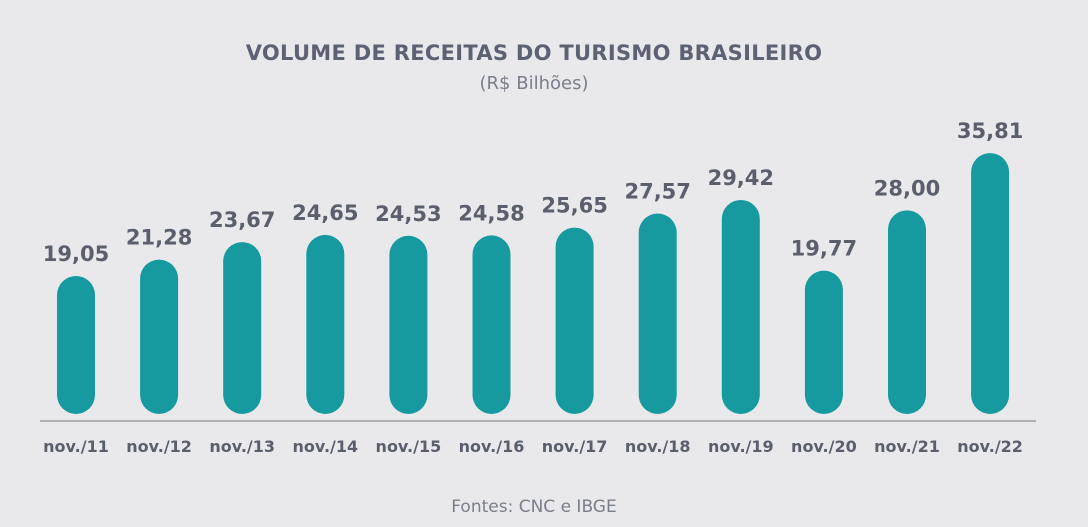 The height and width of the screenshot is (527, 1088). I want to click on x-tick-label: nov./11, so click(76, 446).